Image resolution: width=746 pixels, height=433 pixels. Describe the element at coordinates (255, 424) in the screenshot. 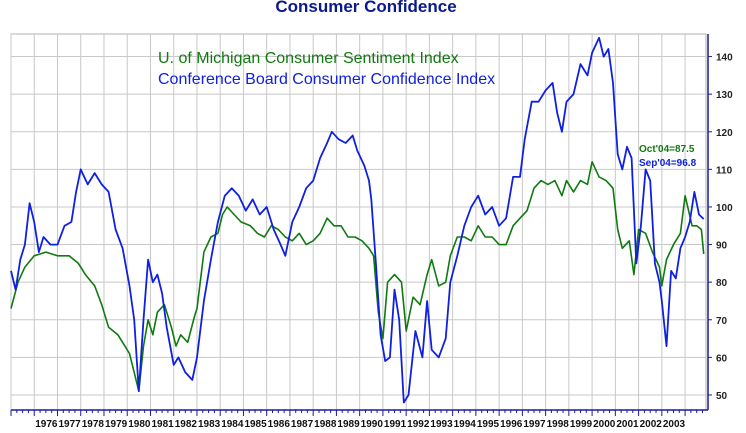

I see `x-tick-label: 1985` at that location.